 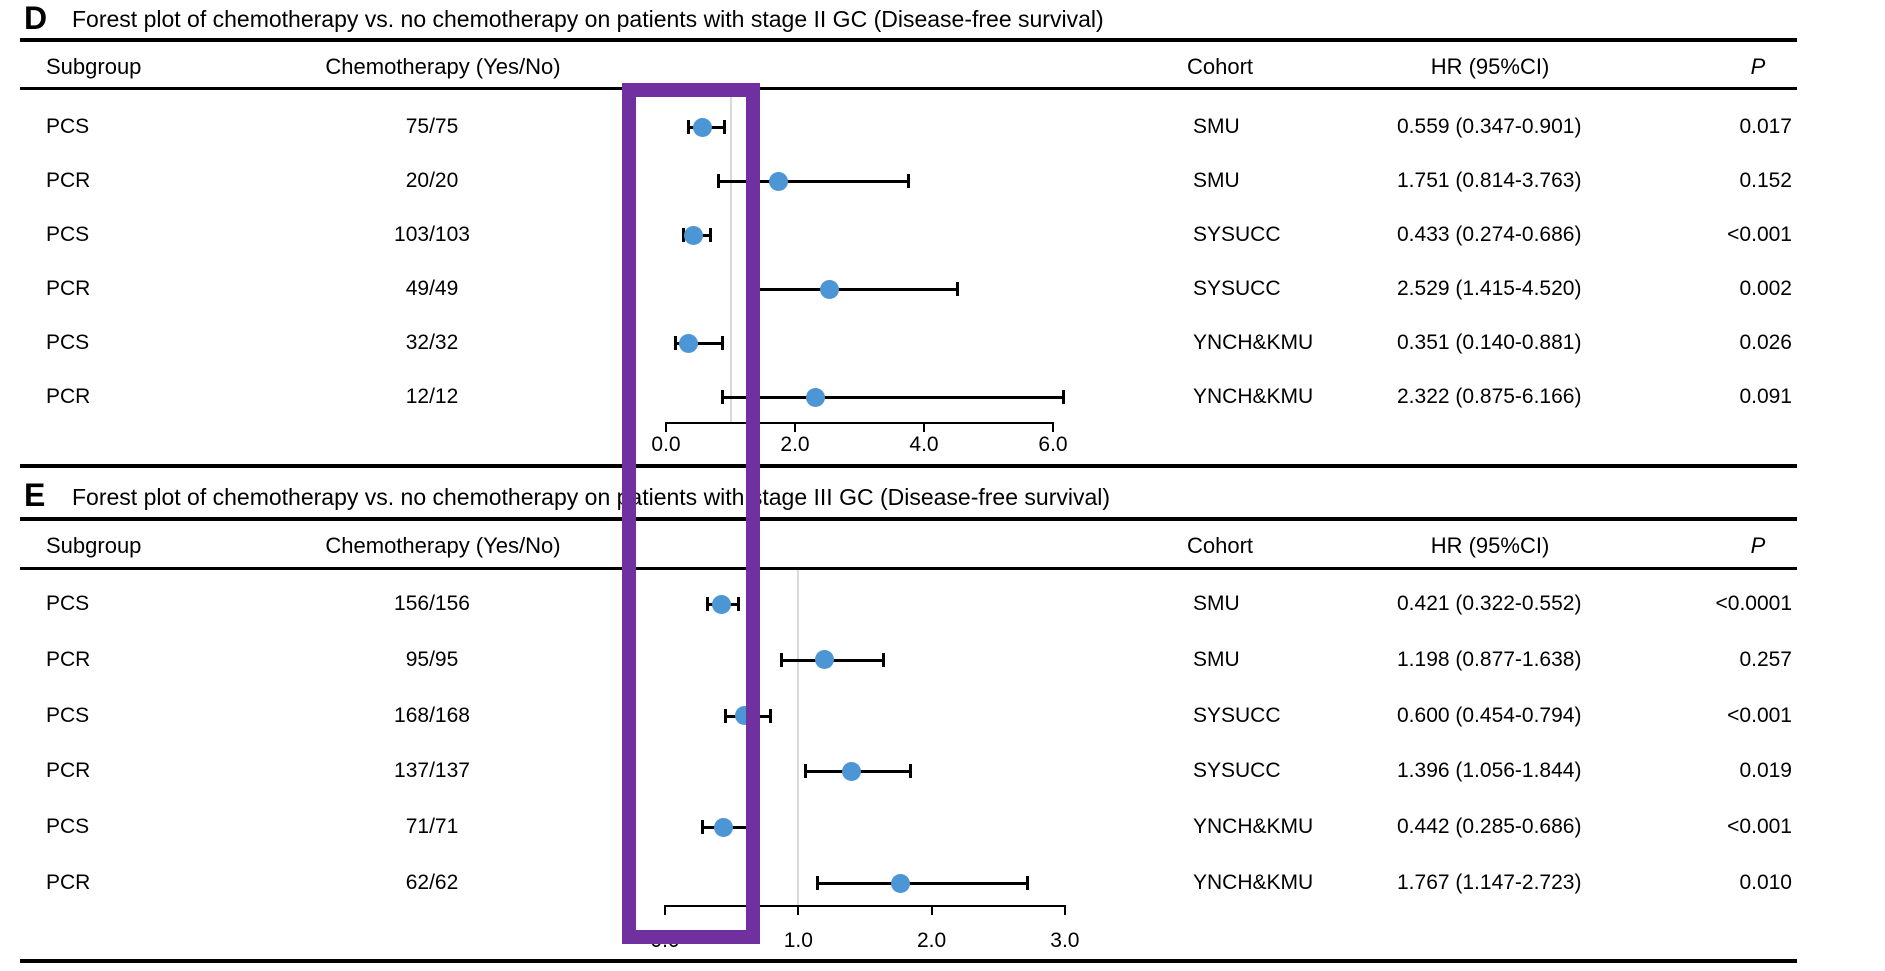 What do you see at coordinates (432, 288) in the screenshot?
I see `chemotherapy-cell: 49/49` at bounding box center [432, 288].